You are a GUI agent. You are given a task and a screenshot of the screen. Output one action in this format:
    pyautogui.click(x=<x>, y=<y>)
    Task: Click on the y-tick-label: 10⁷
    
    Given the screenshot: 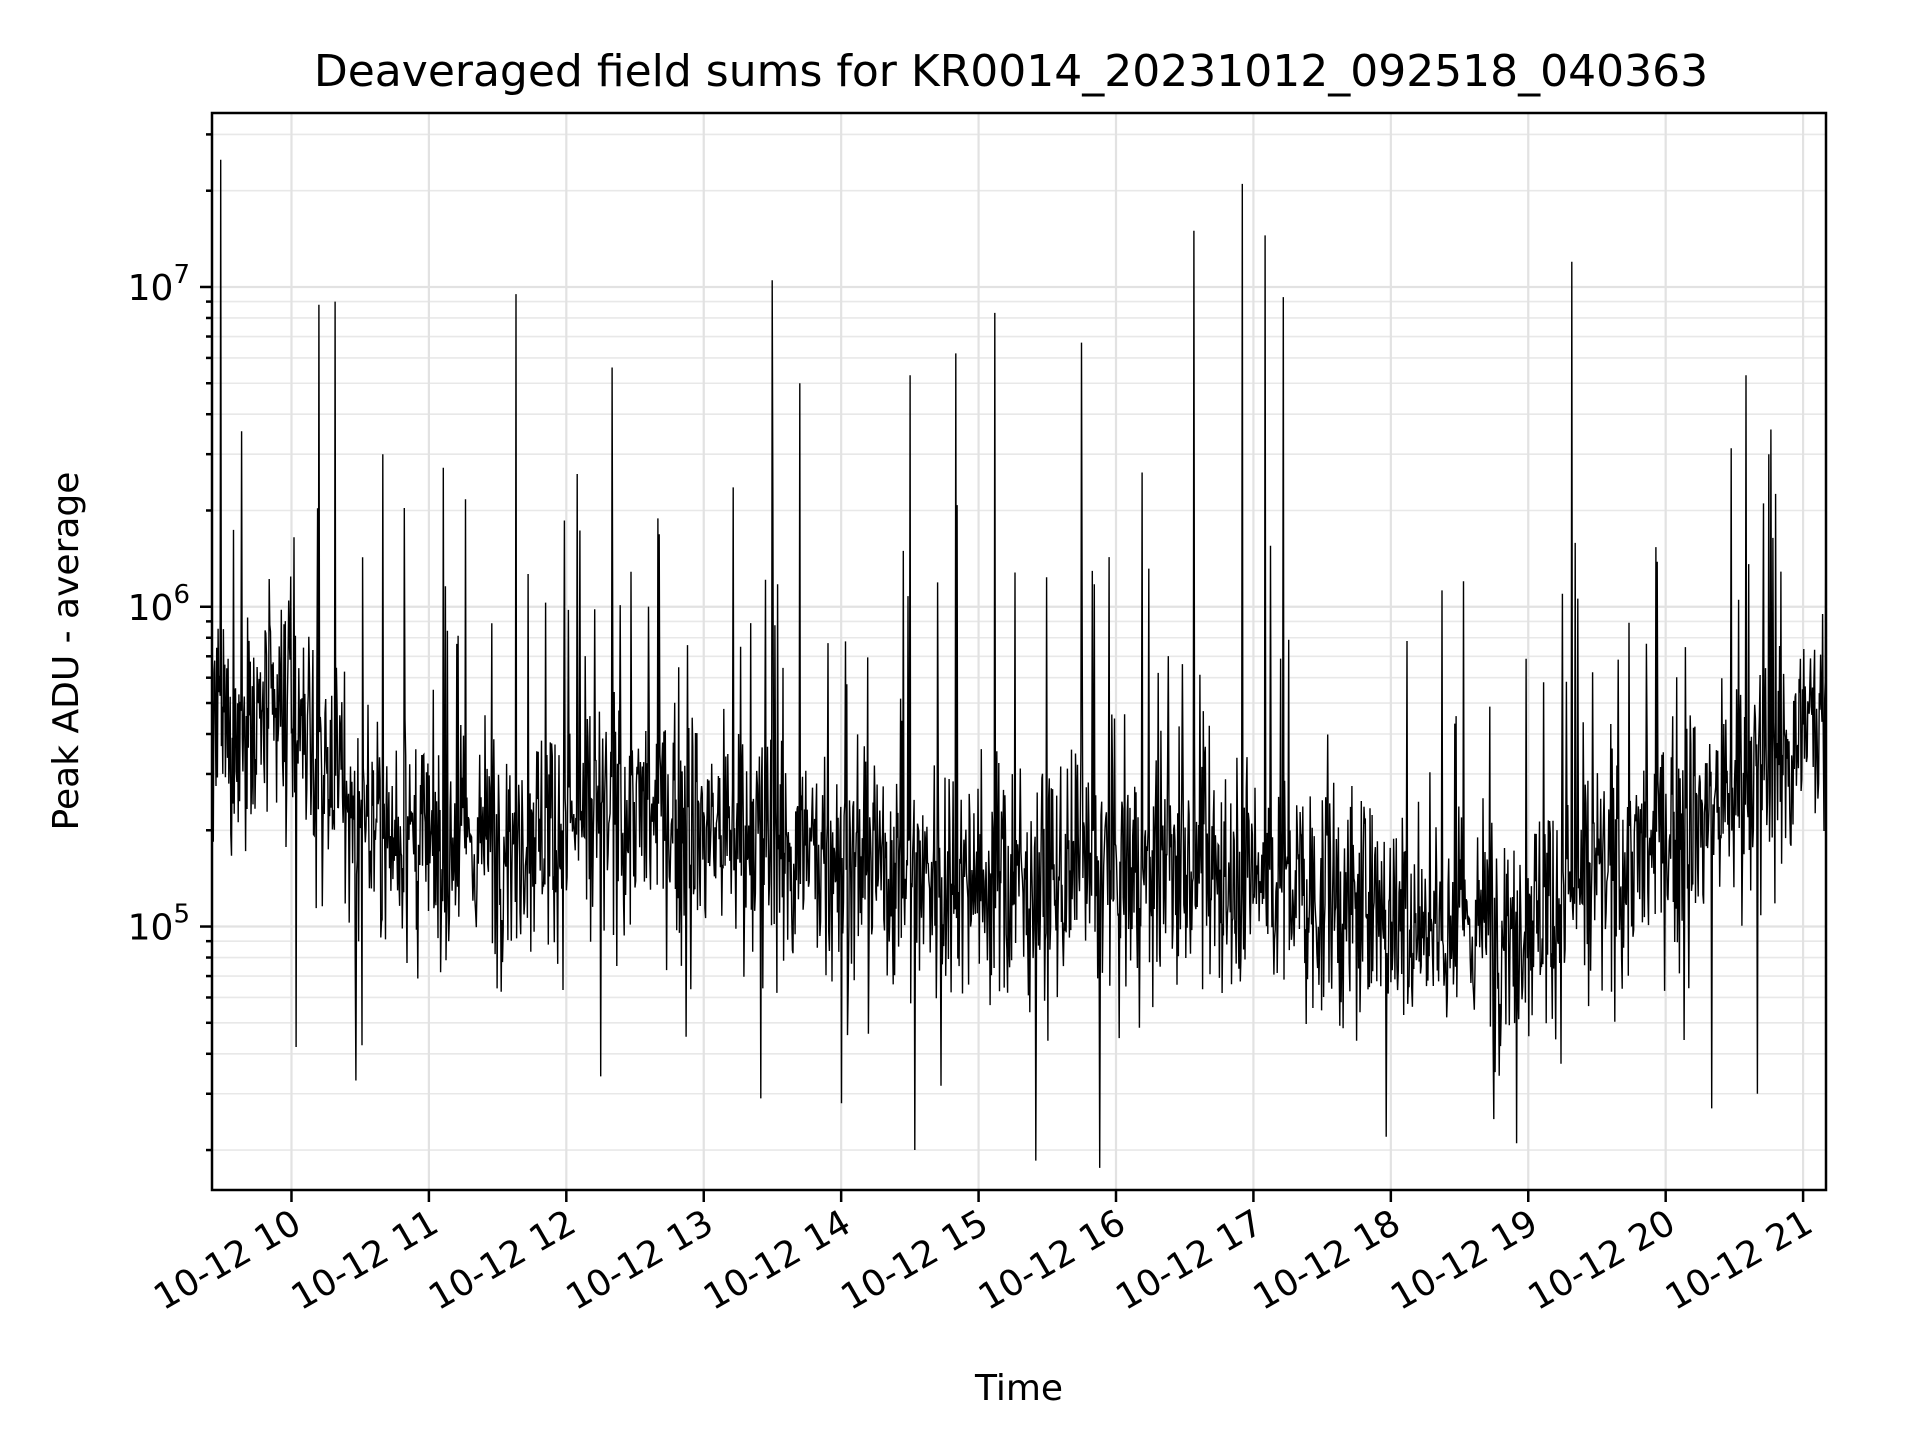 What is the action you would take?
    pyautogui.click(x=159, y=284)
    